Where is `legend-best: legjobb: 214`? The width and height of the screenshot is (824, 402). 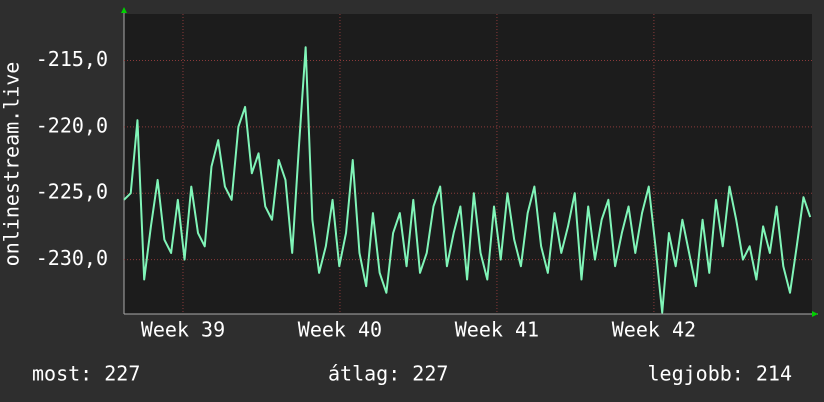
legend-best: legjobb: 214 is located at coordinates (720, 374).